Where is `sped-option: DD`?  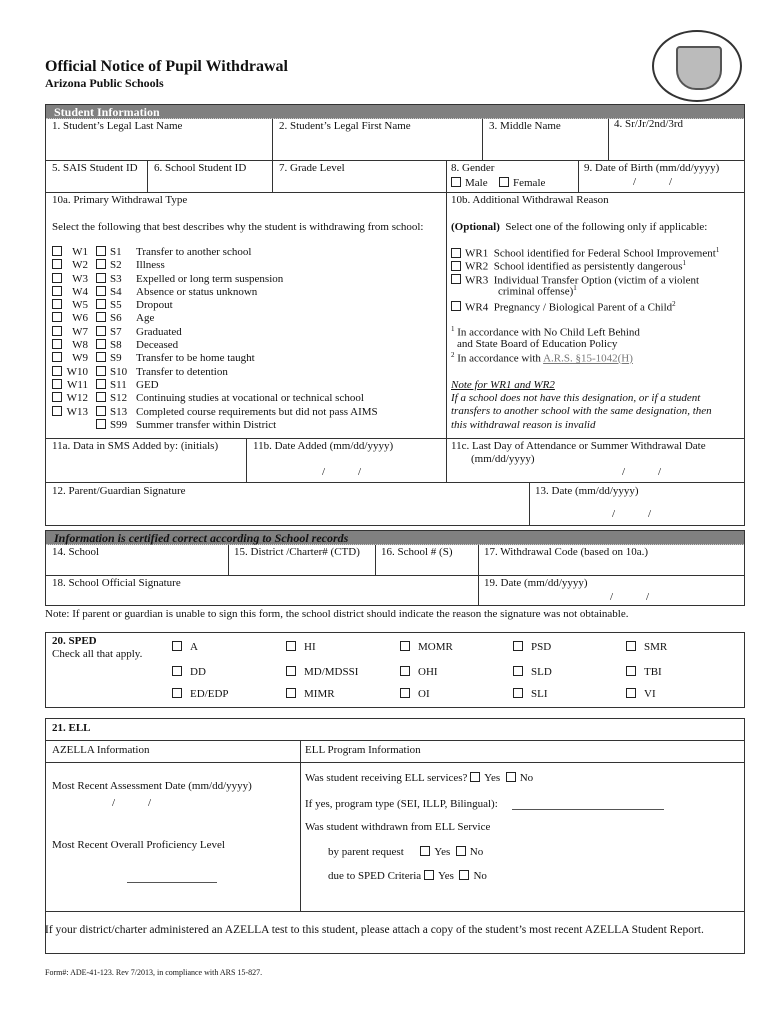 sped-option: DD is located at coordinates (189, 672).